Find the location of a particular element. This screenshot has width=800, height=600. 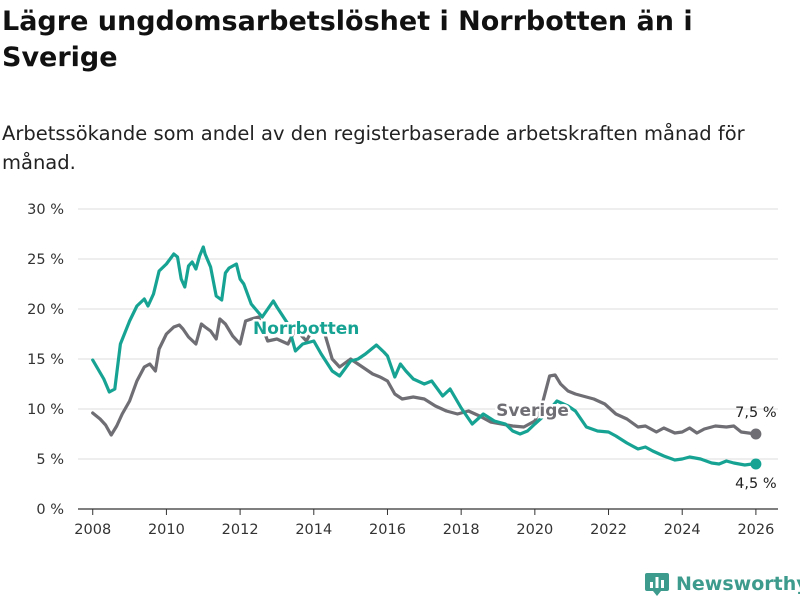

newsworthy-logo: Newsworthy is located at coordinates (722, 584).